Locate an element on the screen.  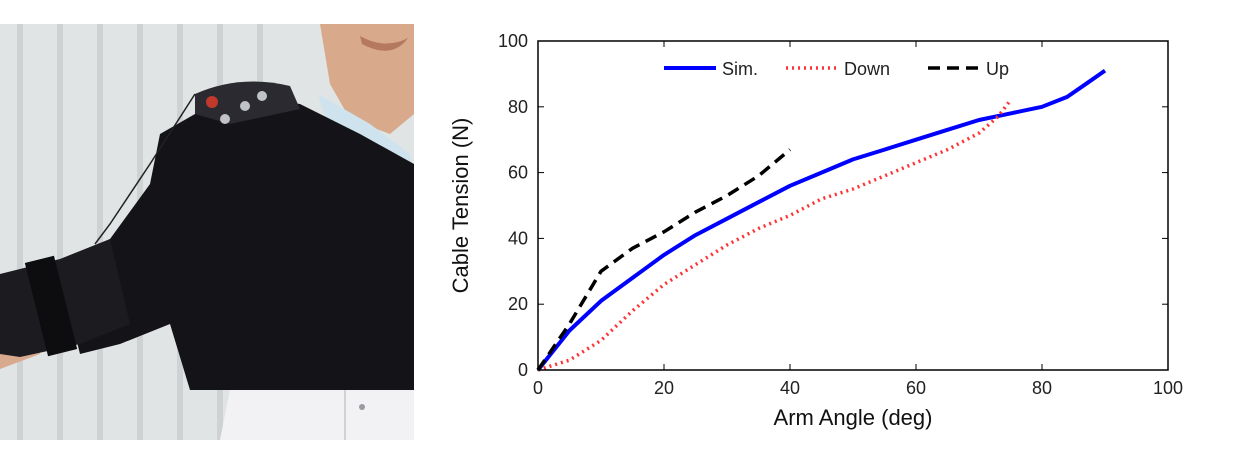
y-tick-label: 20 is located at coordinates (518, 304).